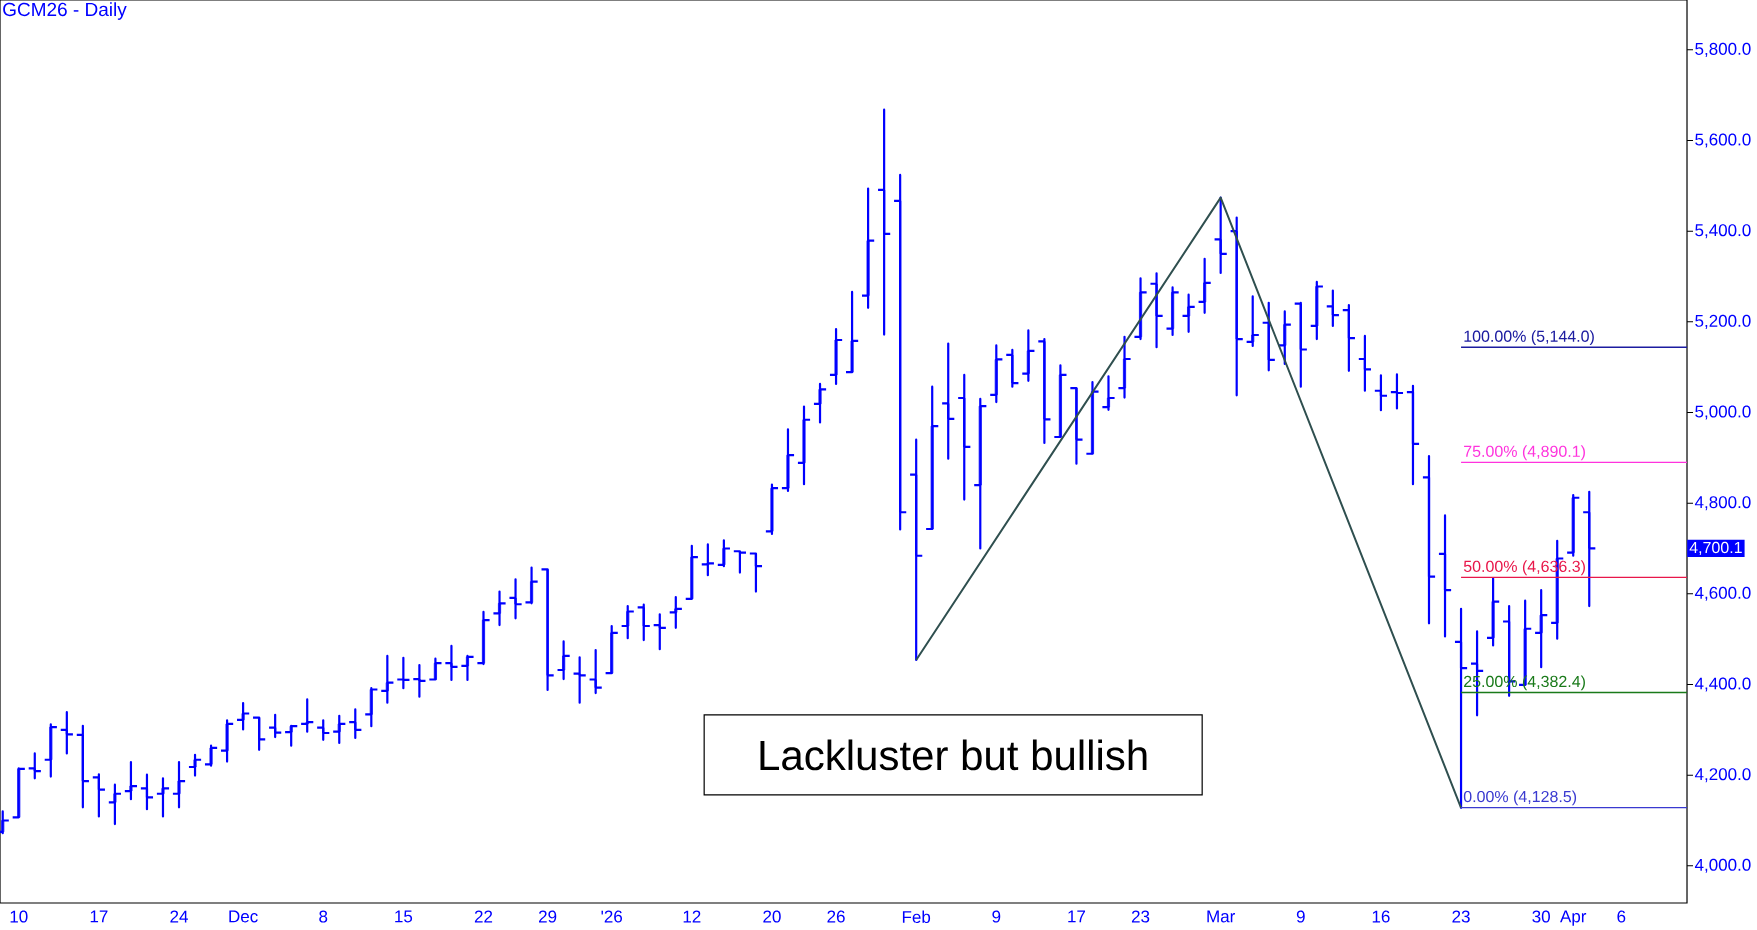  I want to click on x-tick-label: 20, so click(772, 916).